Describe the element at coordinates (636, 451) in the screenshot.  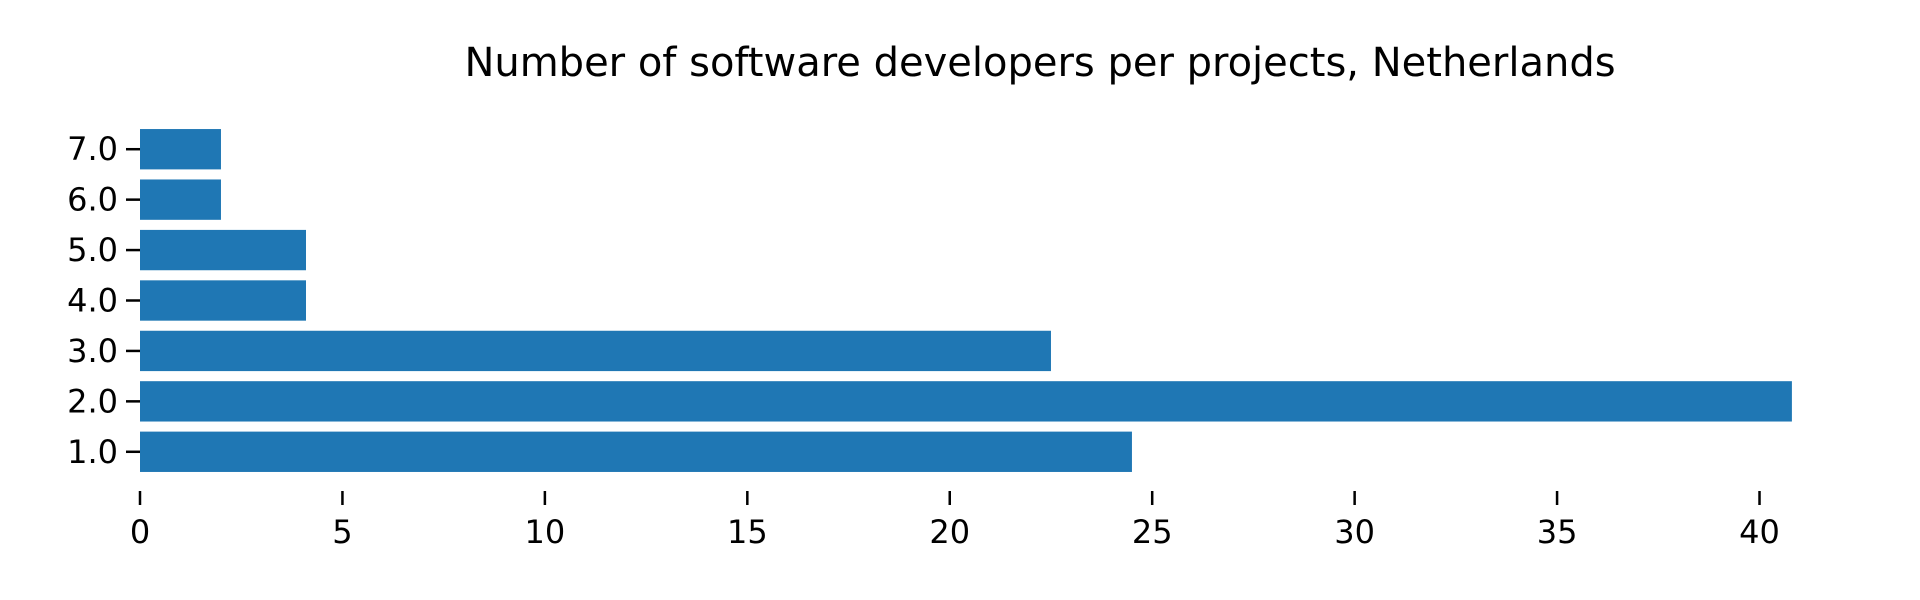
I see `bar-1.0` at that location.